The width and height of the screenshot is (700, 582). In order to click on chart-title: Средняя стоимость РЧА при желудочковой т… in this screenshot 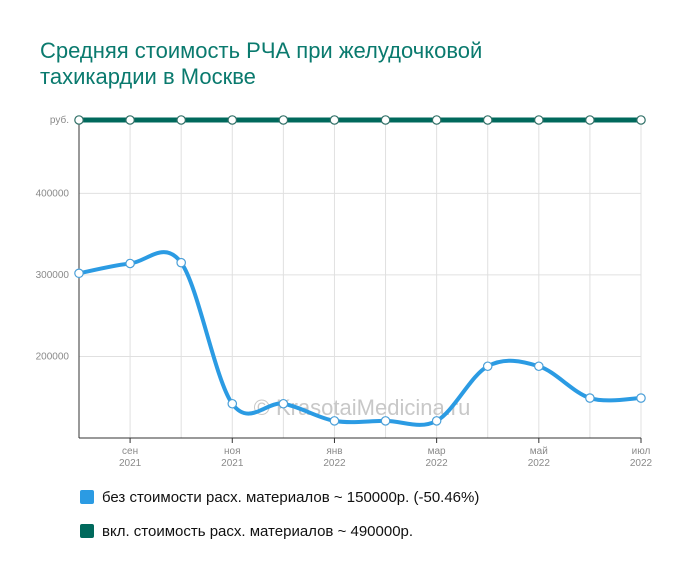, I will do `click(261, 63)`.